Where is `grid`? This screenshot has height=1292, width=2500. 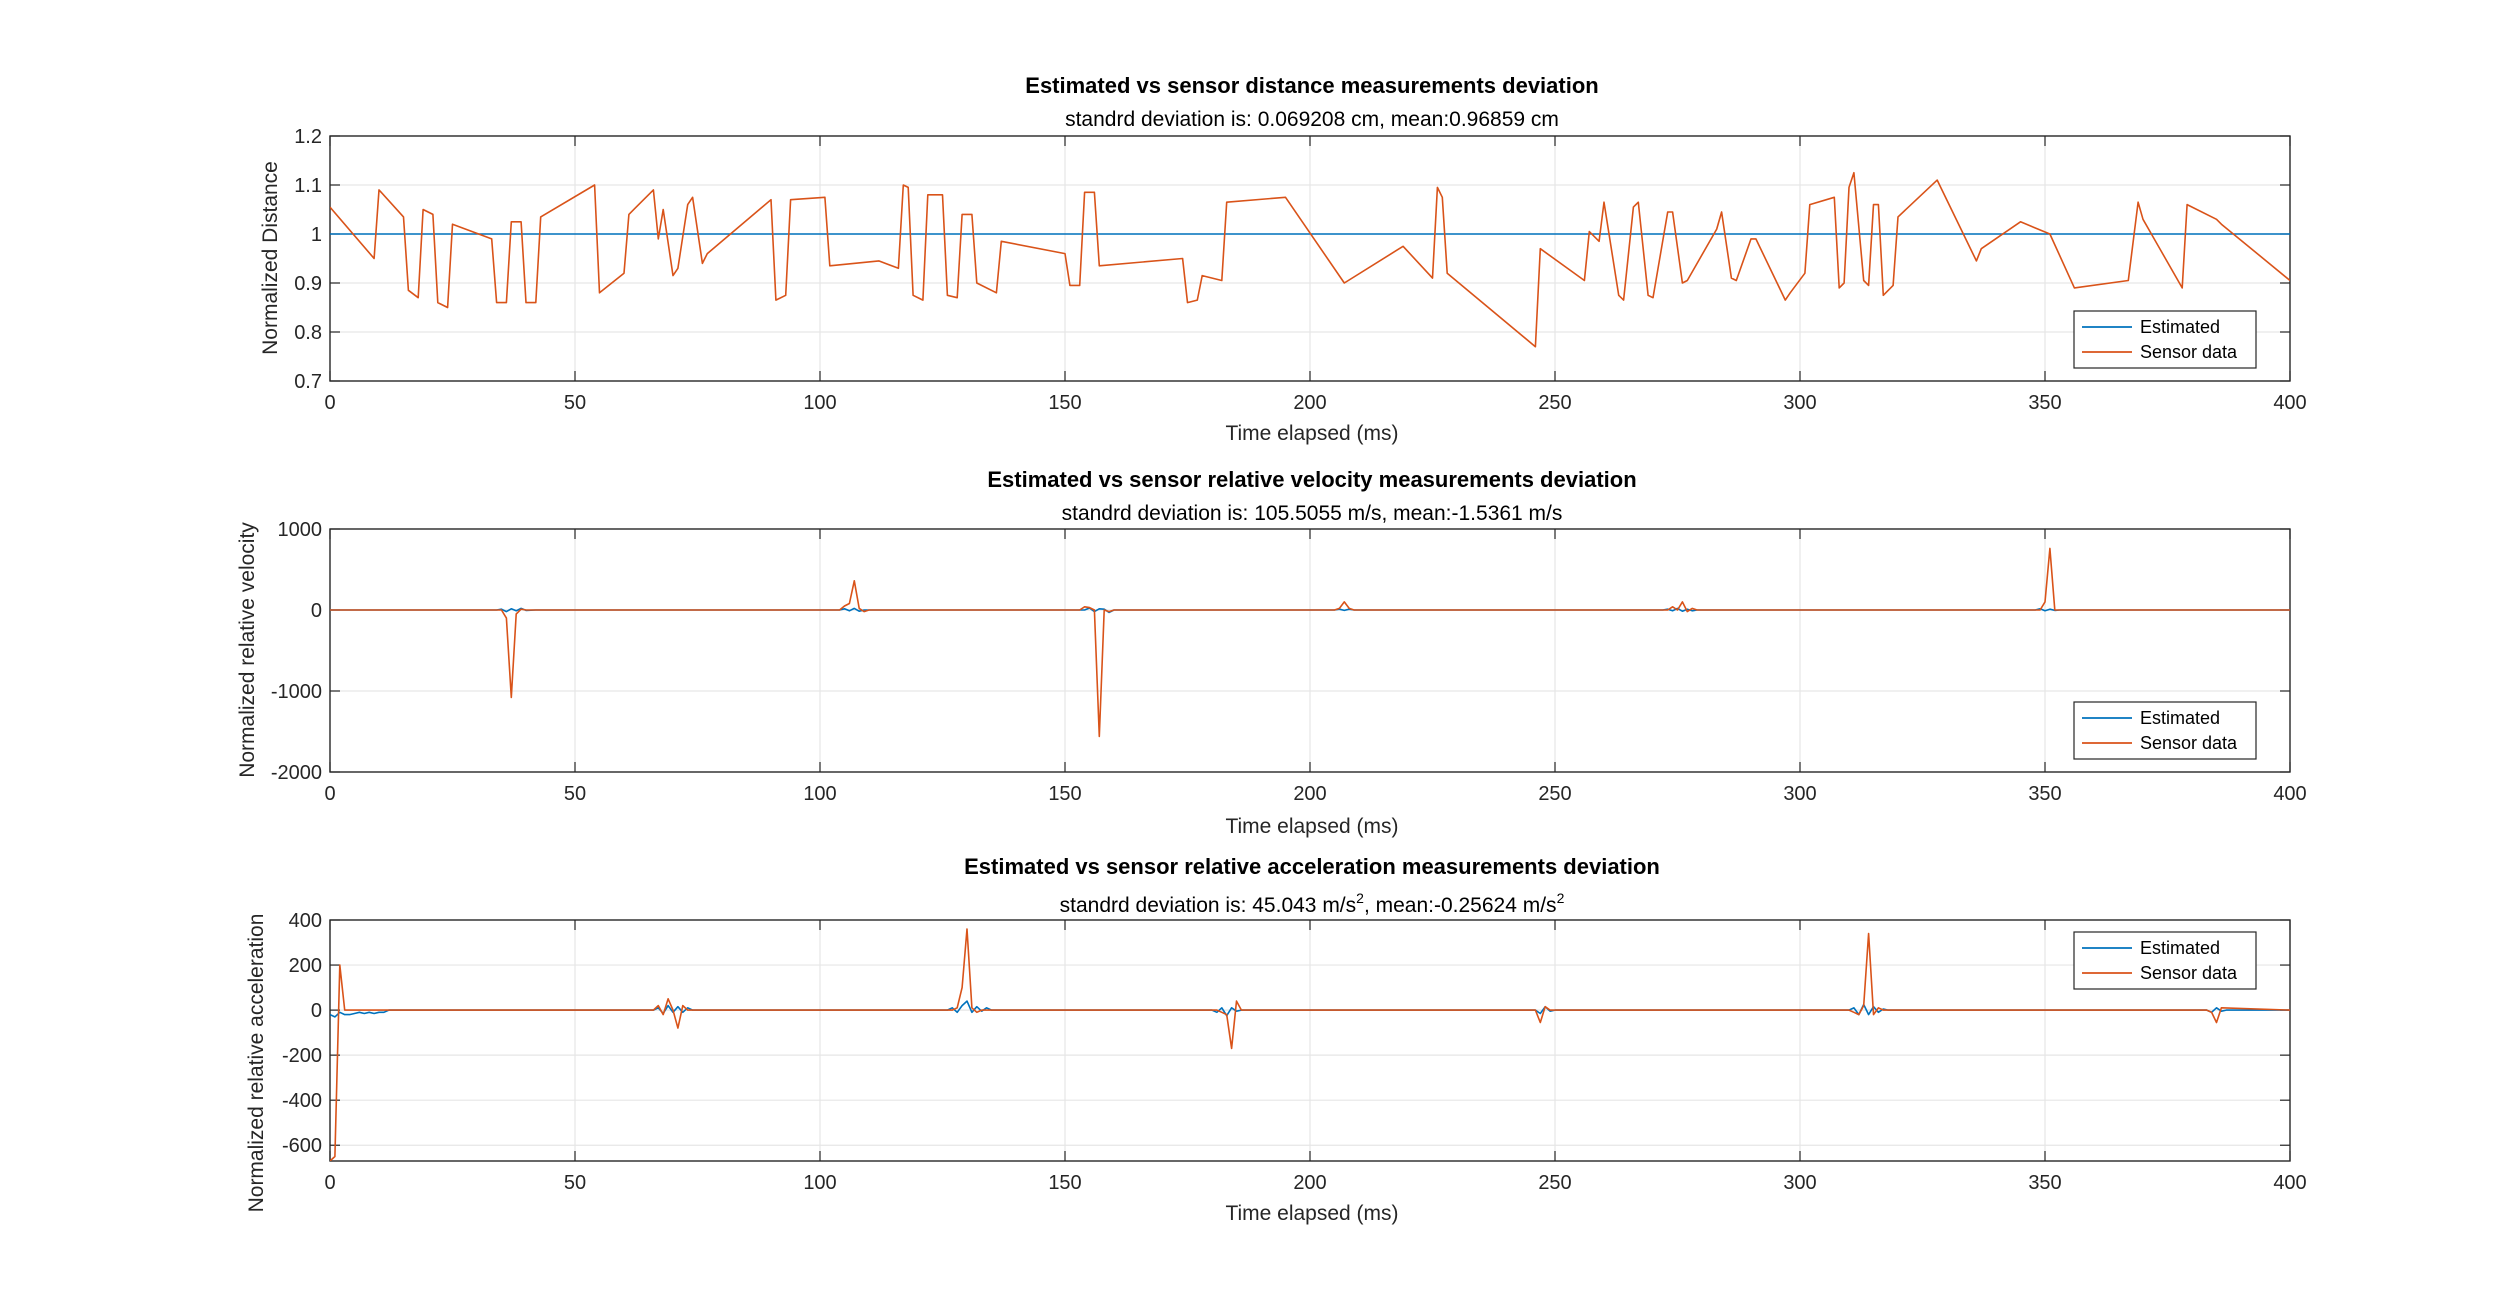
grid is located at coordinates (1310, 1040).